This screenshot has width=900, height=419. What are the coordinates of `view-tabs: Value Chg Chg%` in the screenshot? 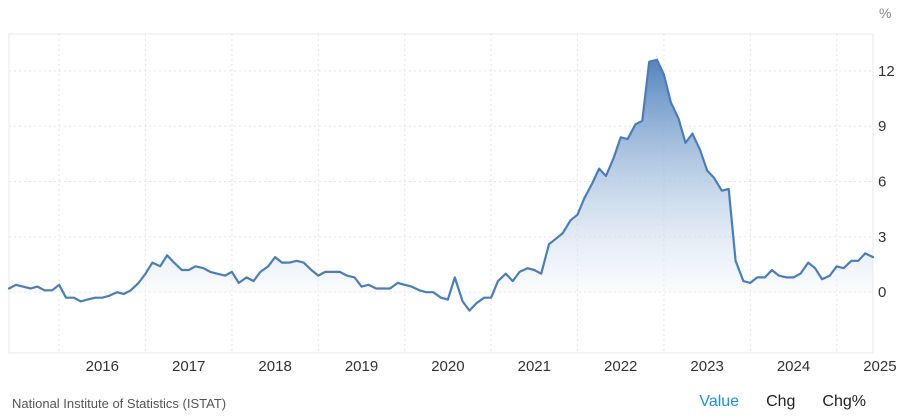 It's located at (782, 402).